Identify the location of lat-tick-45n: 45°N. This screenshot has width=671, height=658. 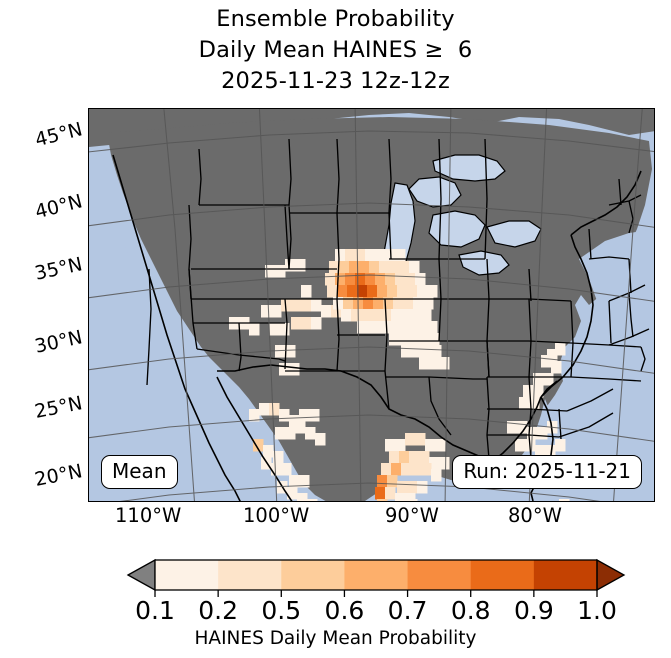
(58, 135).